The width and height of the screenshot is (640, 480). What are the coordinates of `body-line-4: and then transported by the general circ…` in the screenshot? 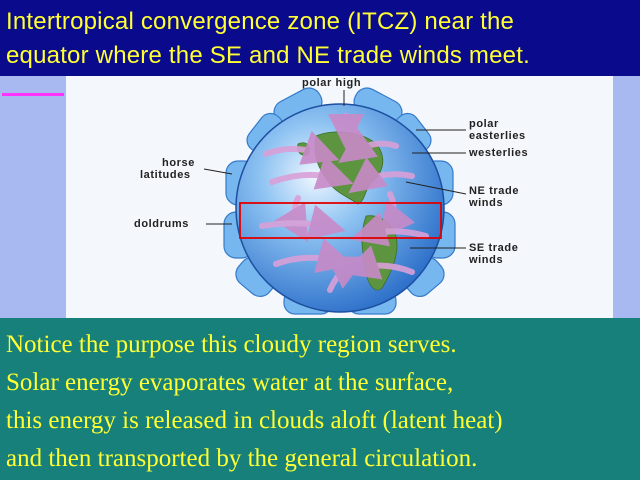 It's located at (242, 458).